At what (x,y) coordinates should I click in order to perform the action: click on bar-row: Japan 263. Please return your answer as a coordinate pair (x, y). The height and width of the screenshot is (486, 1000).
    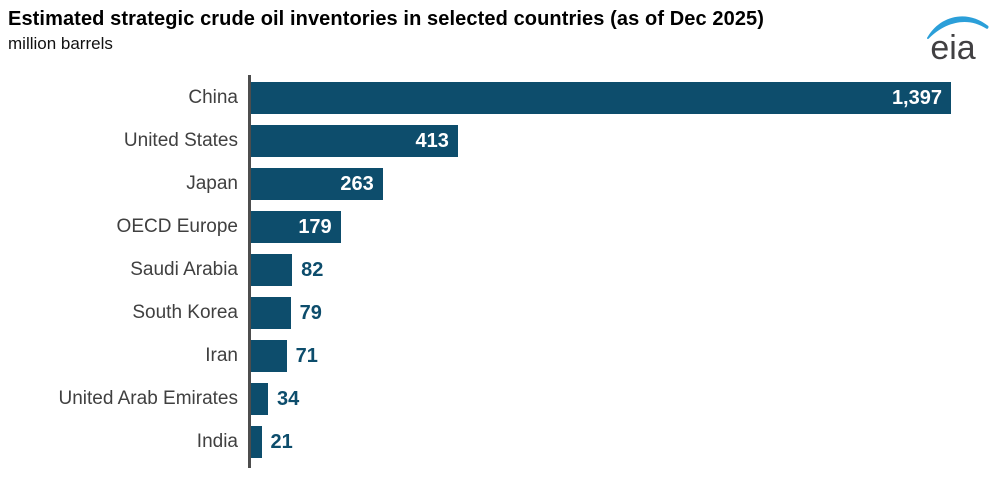
    Looking at the image, I should click on (568, 184).